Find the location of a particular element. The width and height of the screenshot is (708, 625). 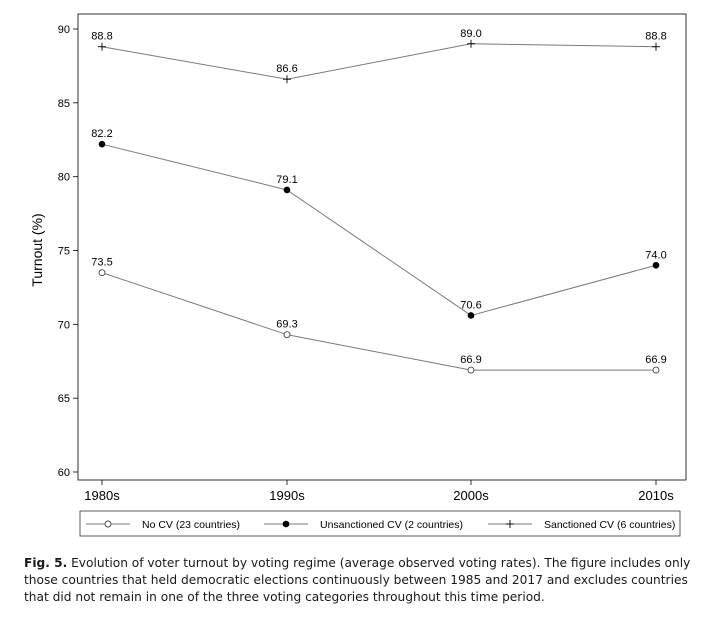

data-label: 73.5 is located at coordinates (101, 263).